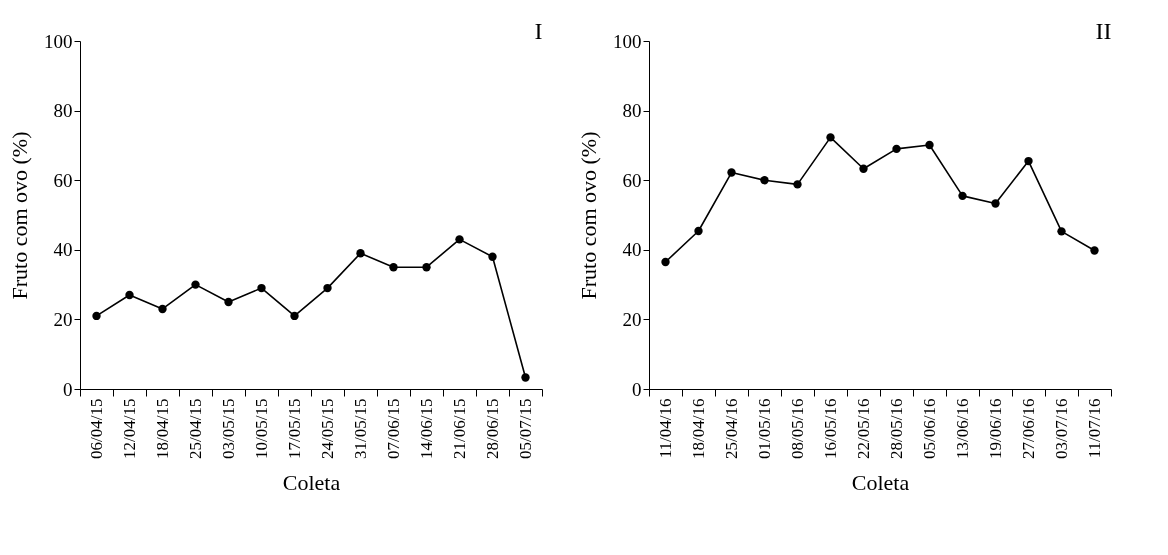 The width and height of the screenshot is (1168, 555). I want to click on x-tick-label: 17/05/15, so click(294, 428).